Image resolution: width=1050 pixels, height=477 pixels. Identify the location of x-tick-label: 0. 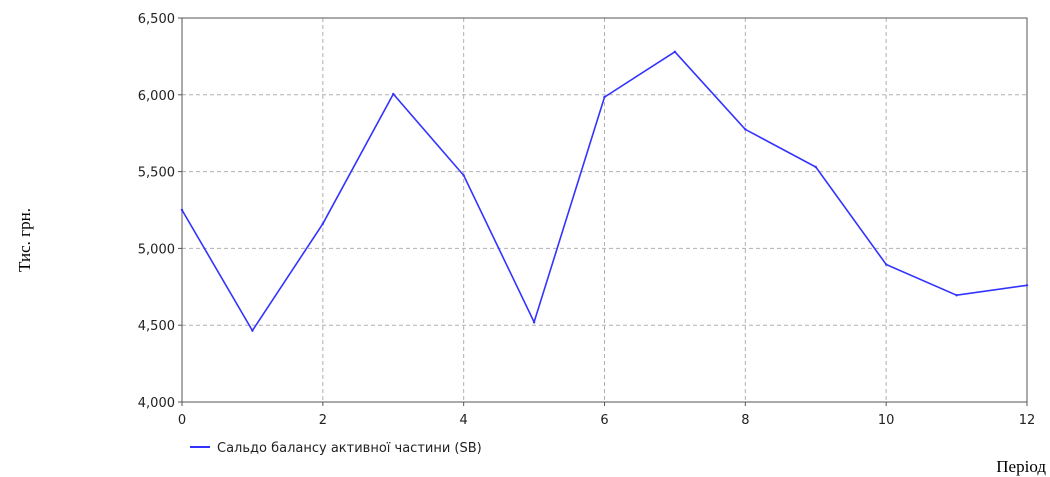
(182, 420).